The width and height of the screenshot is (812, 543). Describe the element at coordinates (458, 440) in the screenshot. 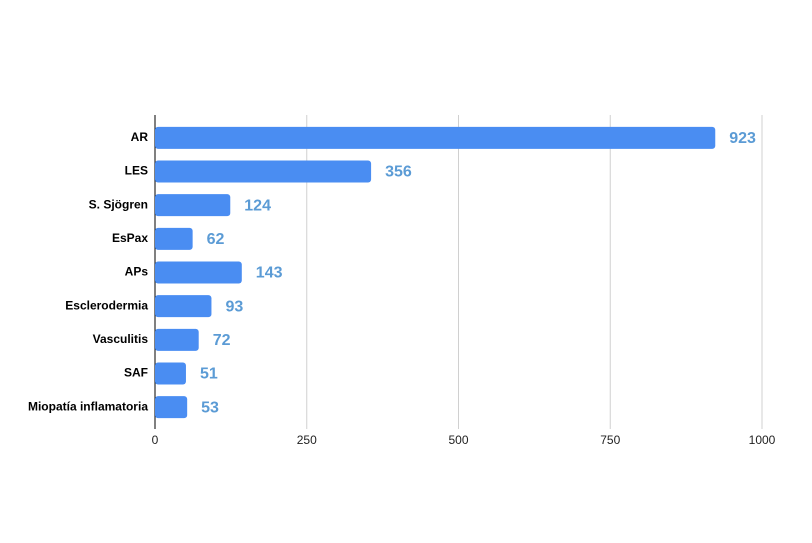

I see `x-tick-label: 500` at that location.